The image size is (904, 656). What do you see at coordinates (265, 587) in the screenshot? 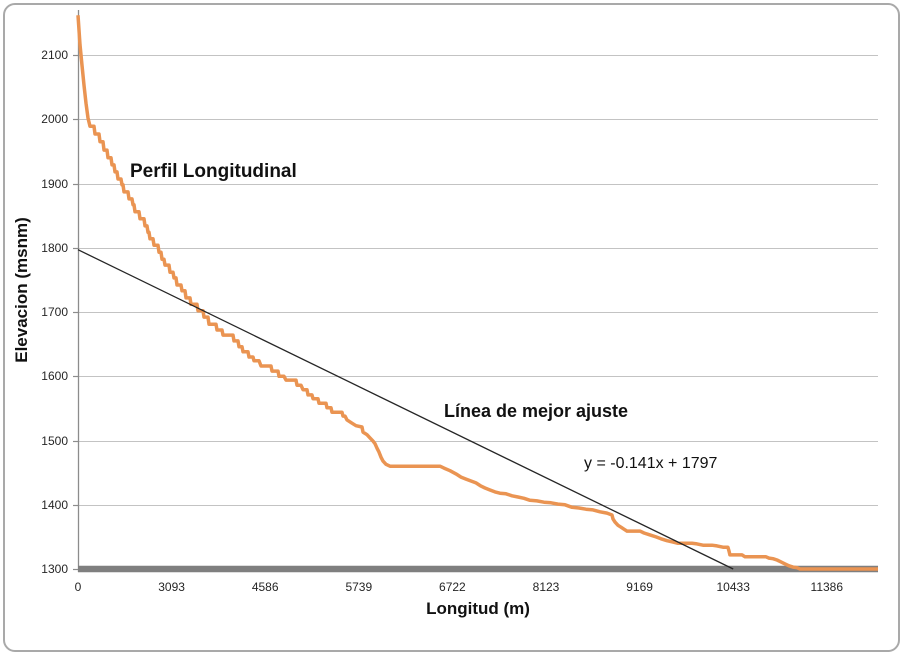
I see `x-tick-label: 4586` at bounding box center [265, 587].